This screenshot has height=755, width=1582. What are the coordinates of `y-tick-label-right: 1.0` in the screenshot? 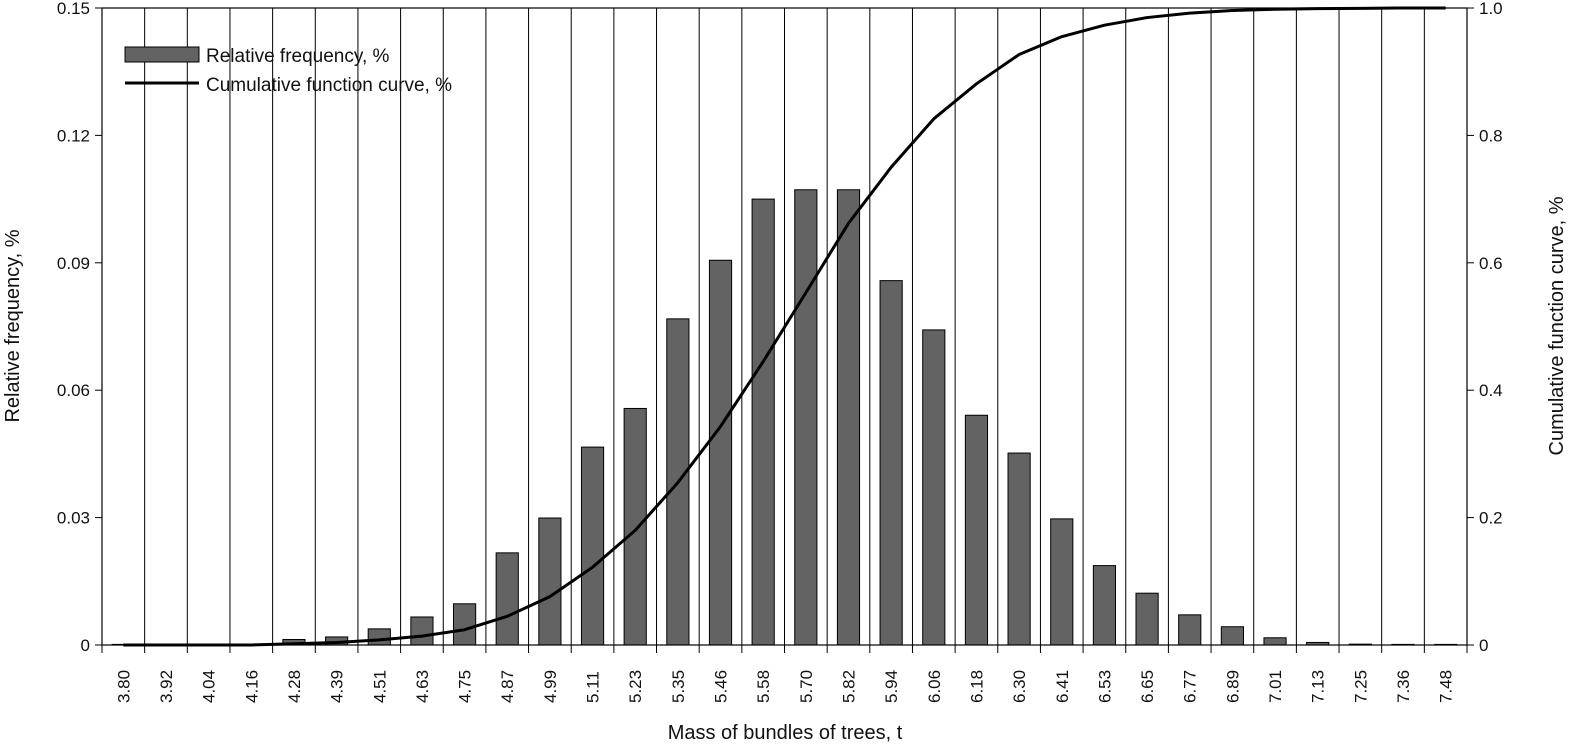 It's located at (1491, 9).